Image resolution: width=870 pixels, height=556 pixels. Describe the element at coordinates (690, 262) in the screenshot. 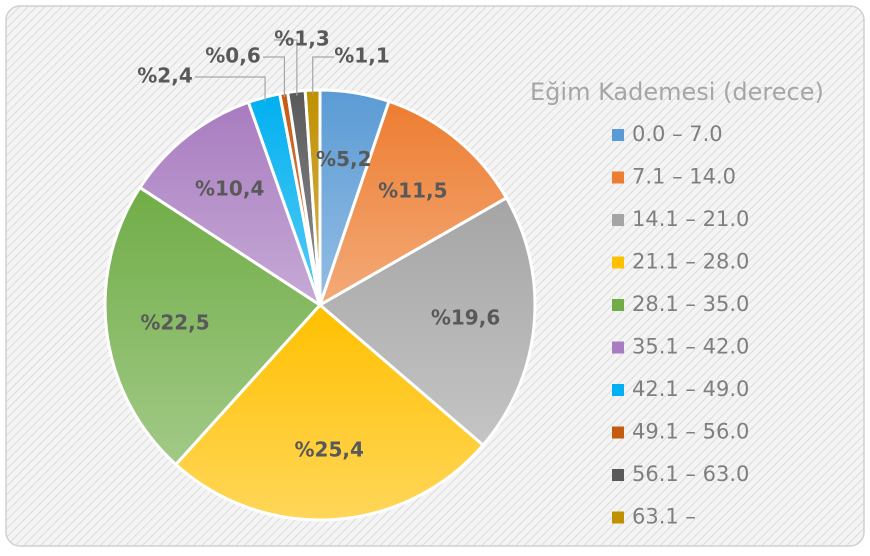

I see `legend-label: 21.1 – 28.0` at that location.